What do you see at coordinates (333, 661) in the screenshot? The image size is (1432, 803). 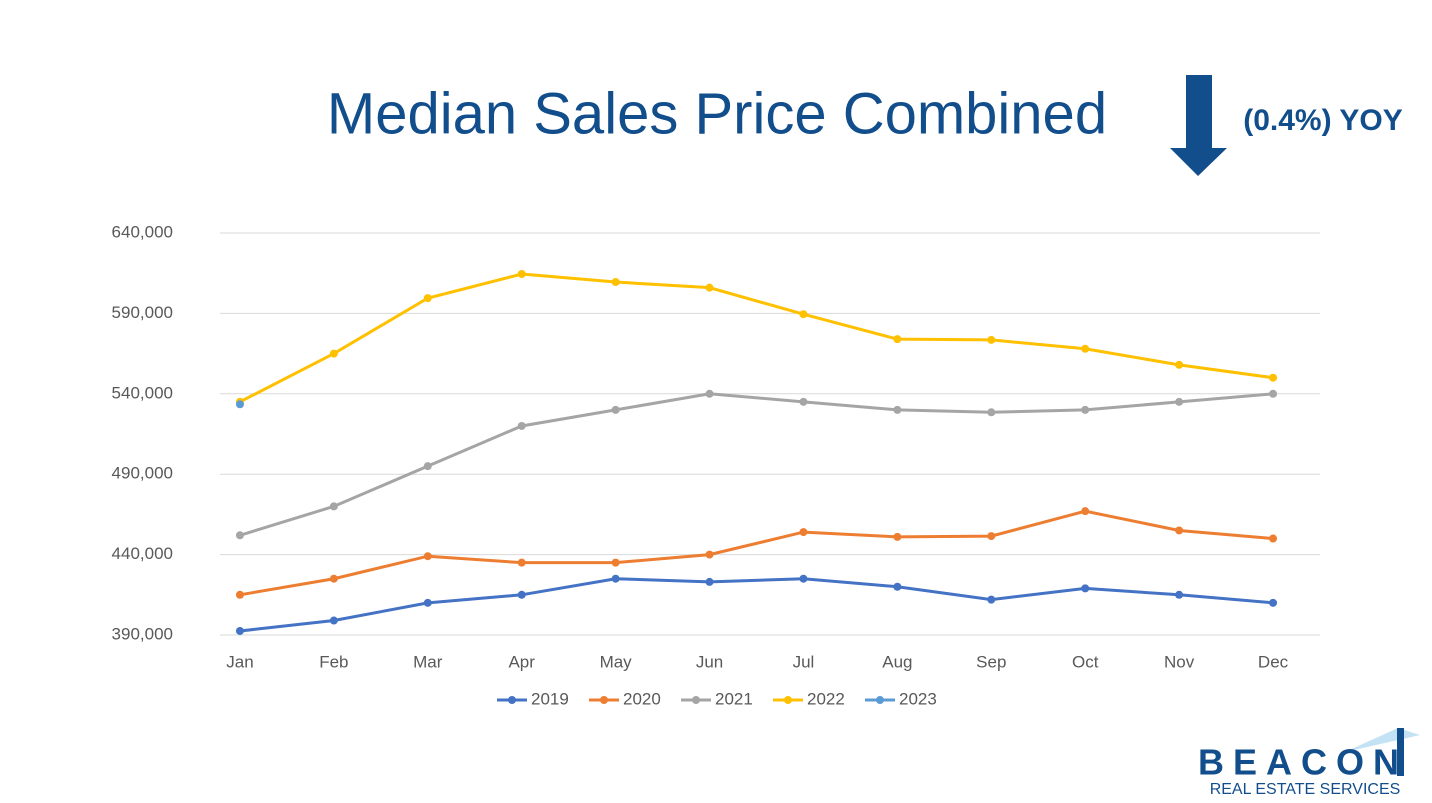 I see `x-tick-label: Feb` at bounding box center [333, 661].